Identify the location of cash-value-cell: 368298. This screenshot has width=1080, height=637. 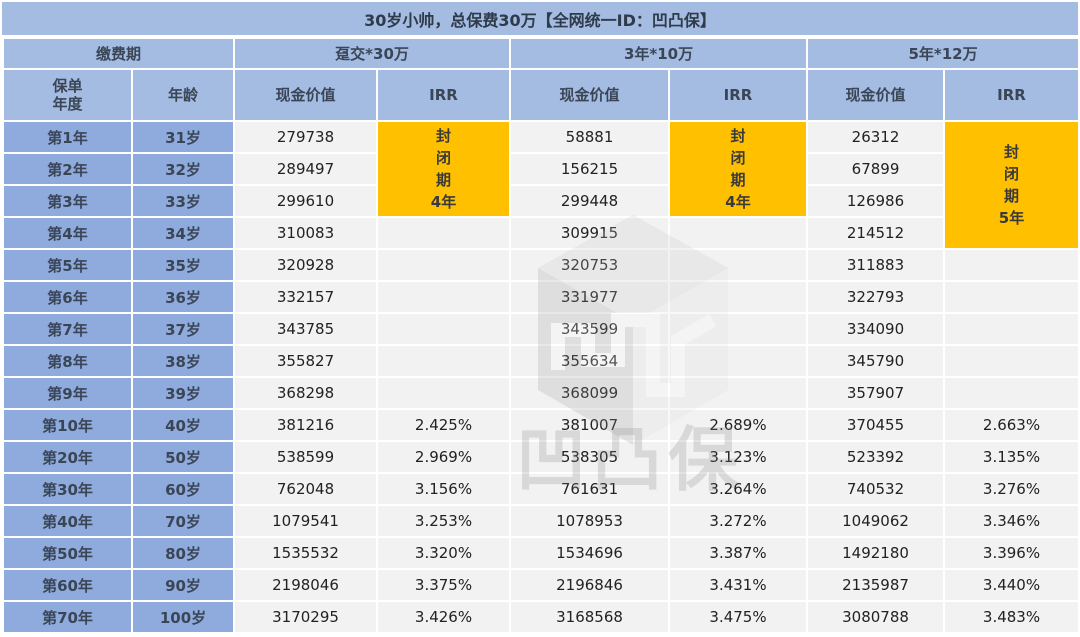
(306, 393).